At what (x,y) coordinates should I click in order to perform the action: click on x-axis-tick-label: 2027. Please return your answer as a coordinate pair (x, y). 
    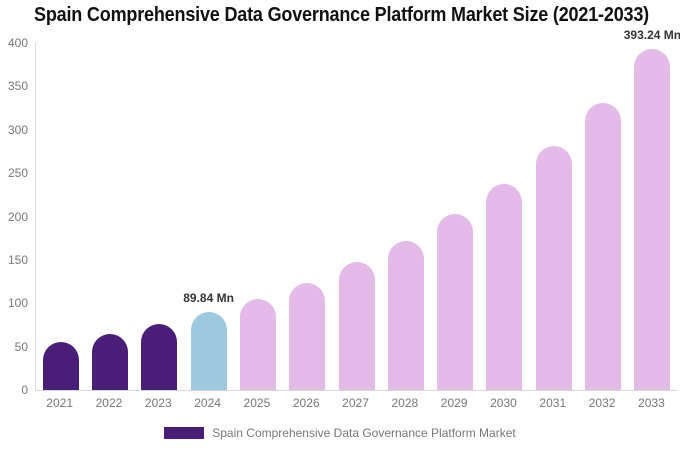
    Looking at the image, I should click on (355, 403).